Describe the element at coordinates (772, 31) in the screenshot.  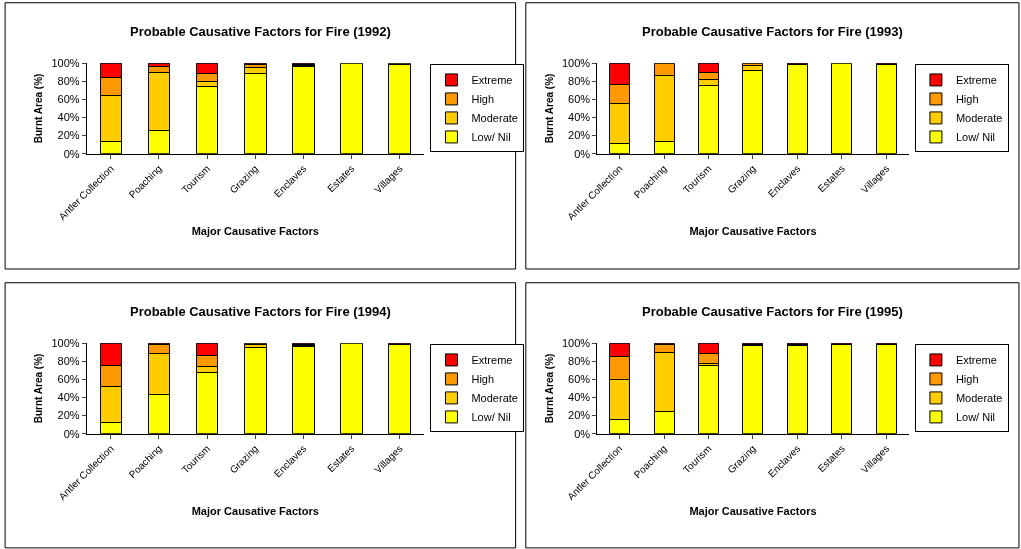
I see `chart-title: Probable Causative Factors for Fire (1993)` at that location.